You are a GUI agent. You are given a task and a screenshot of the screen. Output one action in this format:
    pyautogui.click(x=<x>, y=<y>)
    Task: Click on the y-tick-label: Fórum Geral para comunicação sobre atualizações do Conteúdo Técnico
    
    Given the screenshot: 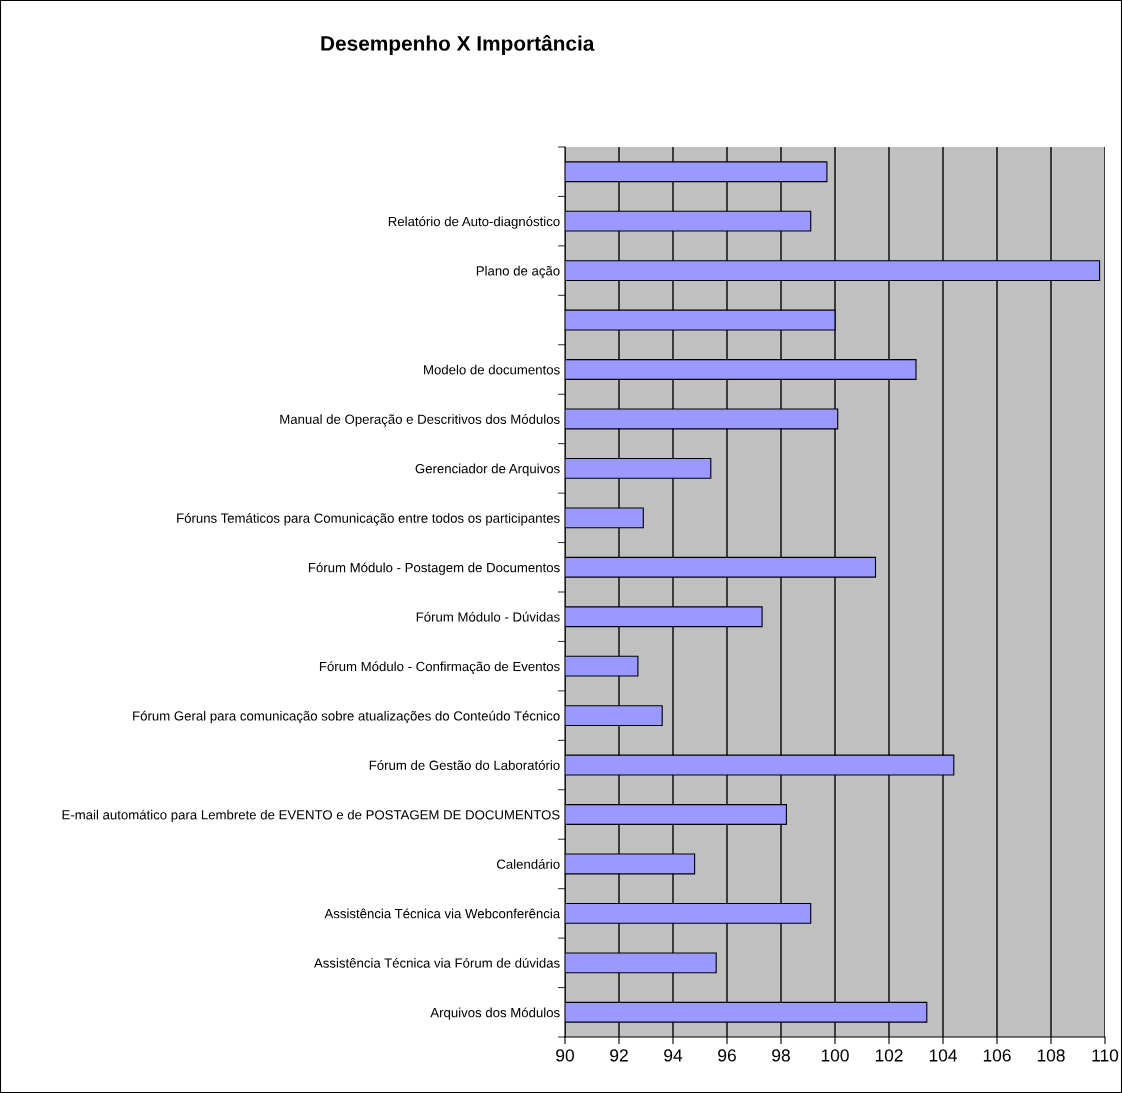 What is the action you would take?
    pyautogui.click(x=346, y=717)
    